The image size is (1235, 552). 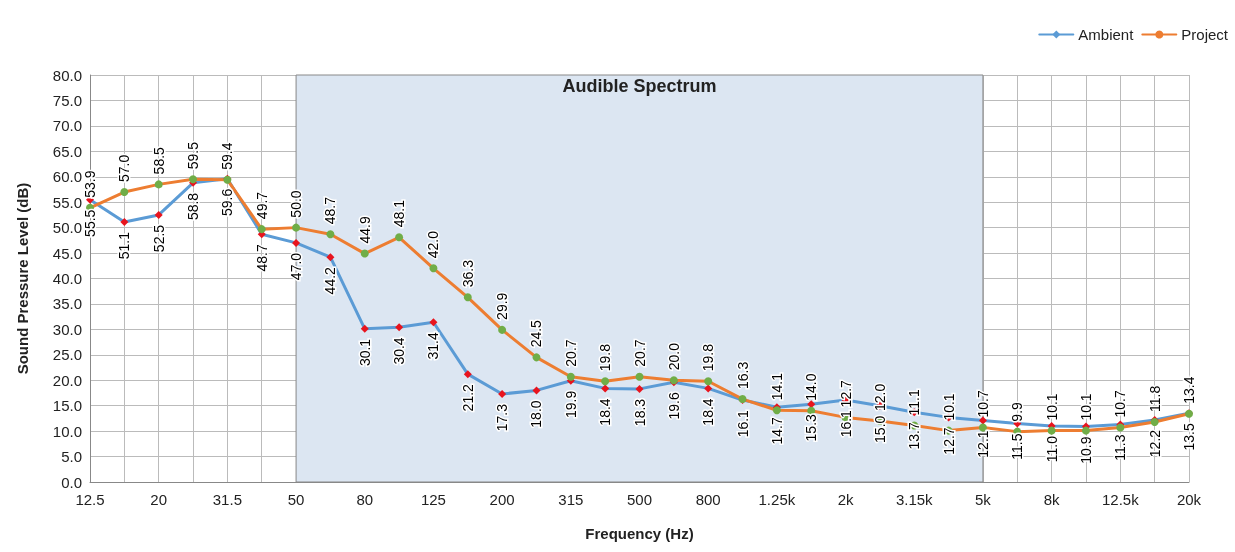 What do you see at coordinates (296, 499) in the screenshot?
I see `x-tick-label: 50` at bounding box center [296, 499].